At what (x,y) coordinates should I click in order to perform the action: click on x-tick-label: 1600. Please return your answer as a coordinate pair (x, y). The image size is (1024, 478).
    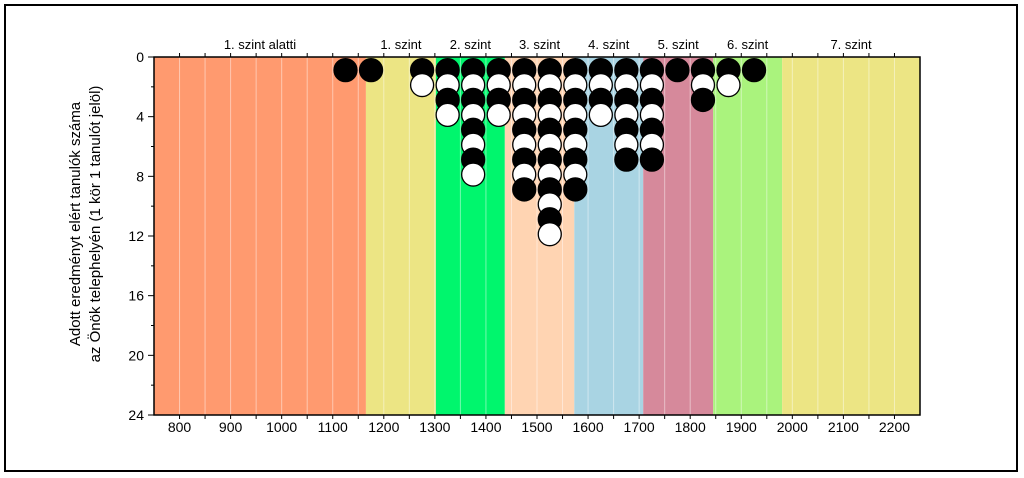
    Looking at the image, I should click on (587, 427).